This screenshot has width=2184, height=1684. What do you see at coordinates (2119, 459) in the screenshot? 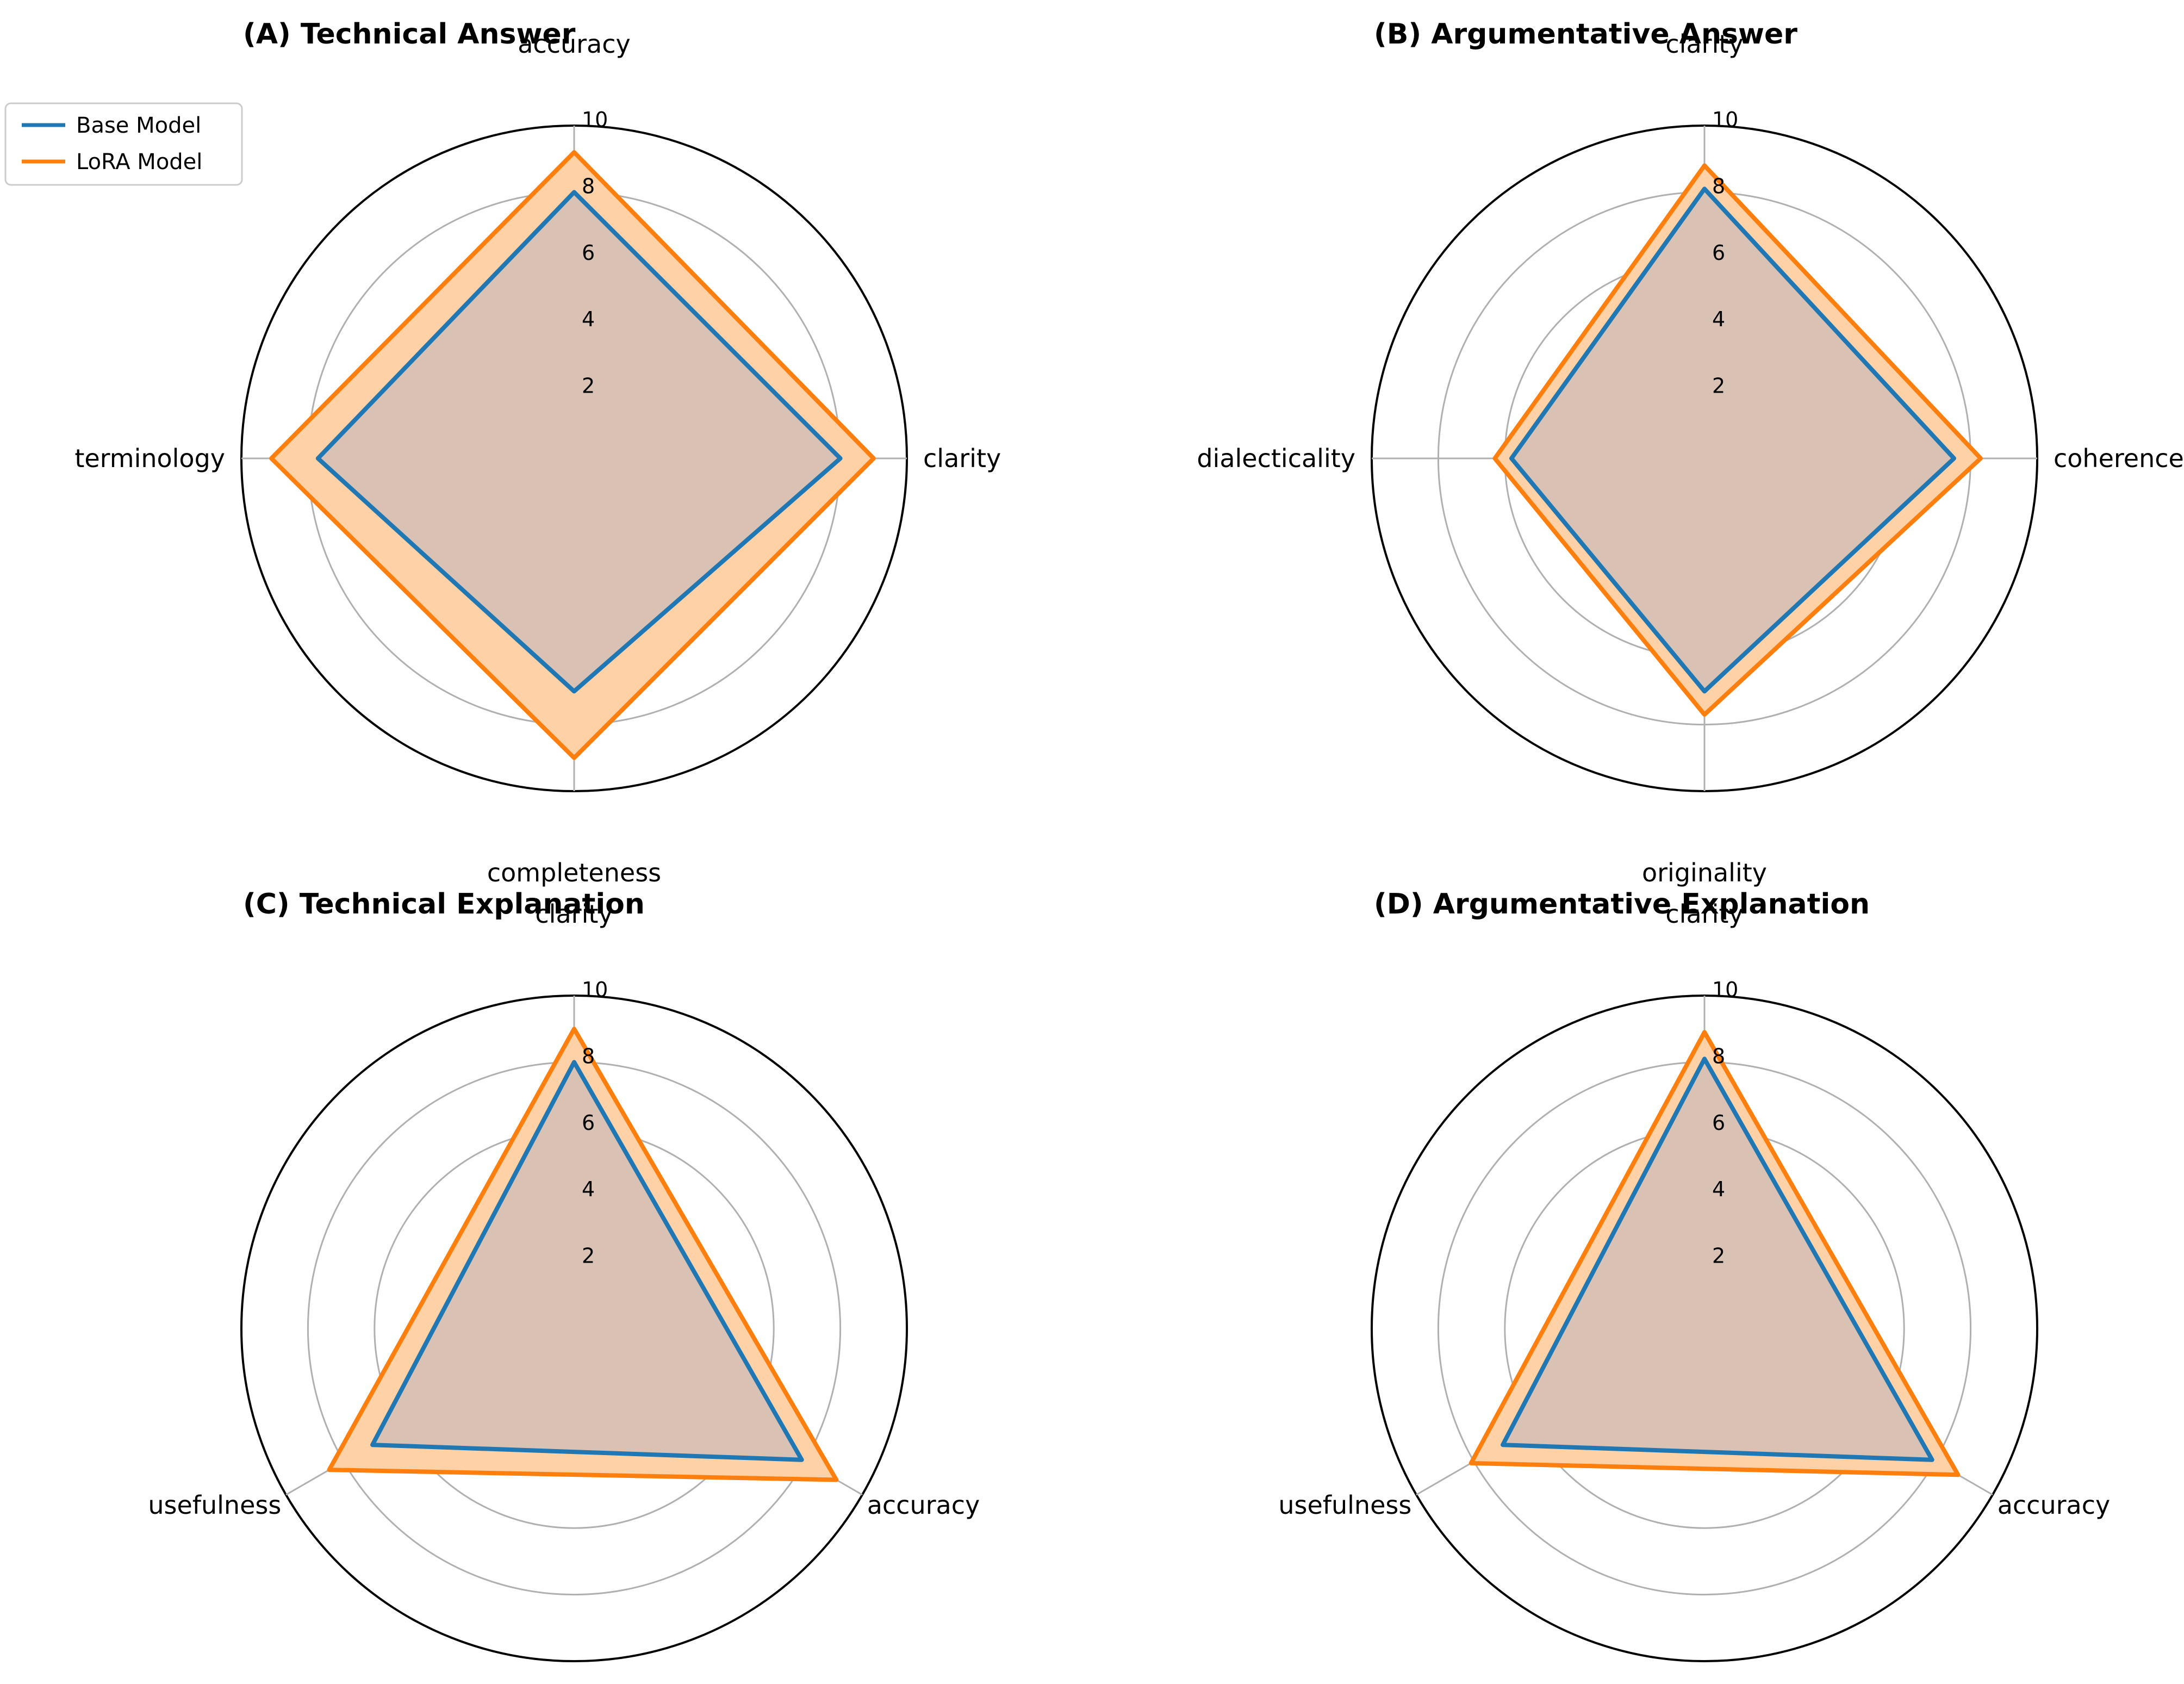
I see `axis-label-coherence: coherence` at bounding box center [2119, 459].